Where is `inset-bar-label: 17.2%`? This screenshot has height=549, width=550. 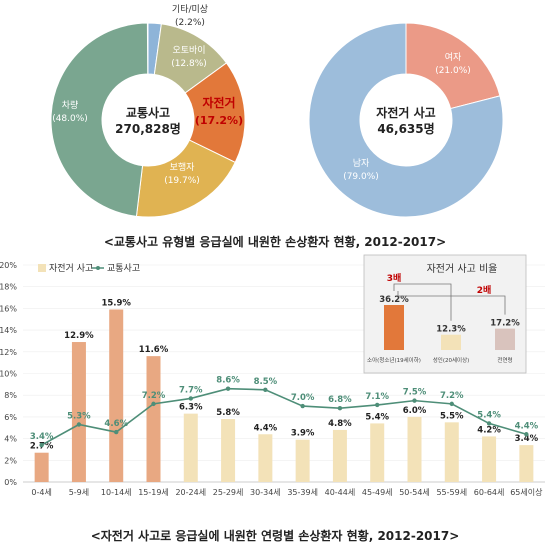
inset-bar-label: 17.2% is located at coordinates (505, 324).